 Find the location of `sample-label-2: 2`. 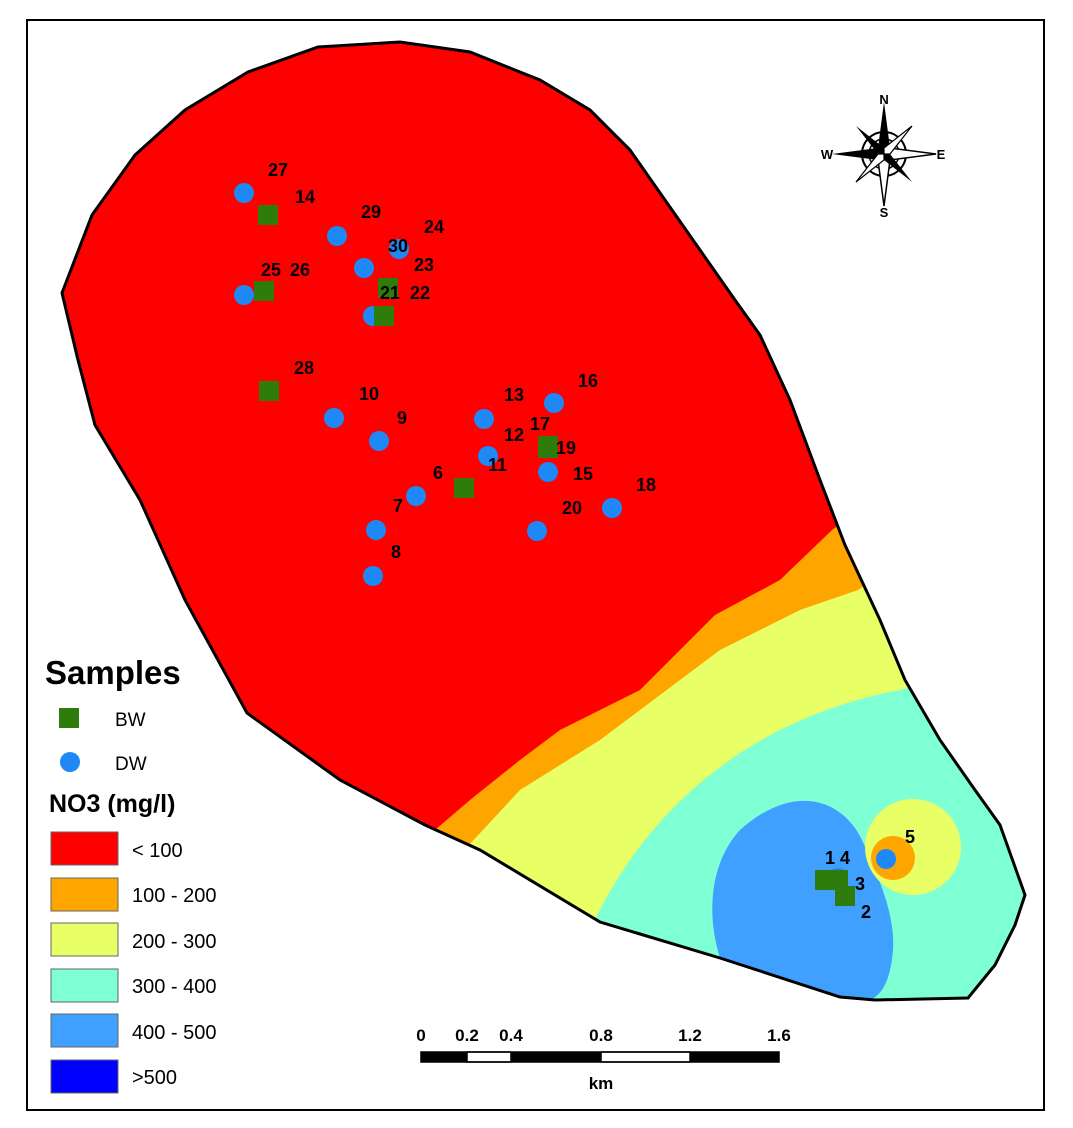

sample-label-2: 2 is located at coordinates (866, 912).